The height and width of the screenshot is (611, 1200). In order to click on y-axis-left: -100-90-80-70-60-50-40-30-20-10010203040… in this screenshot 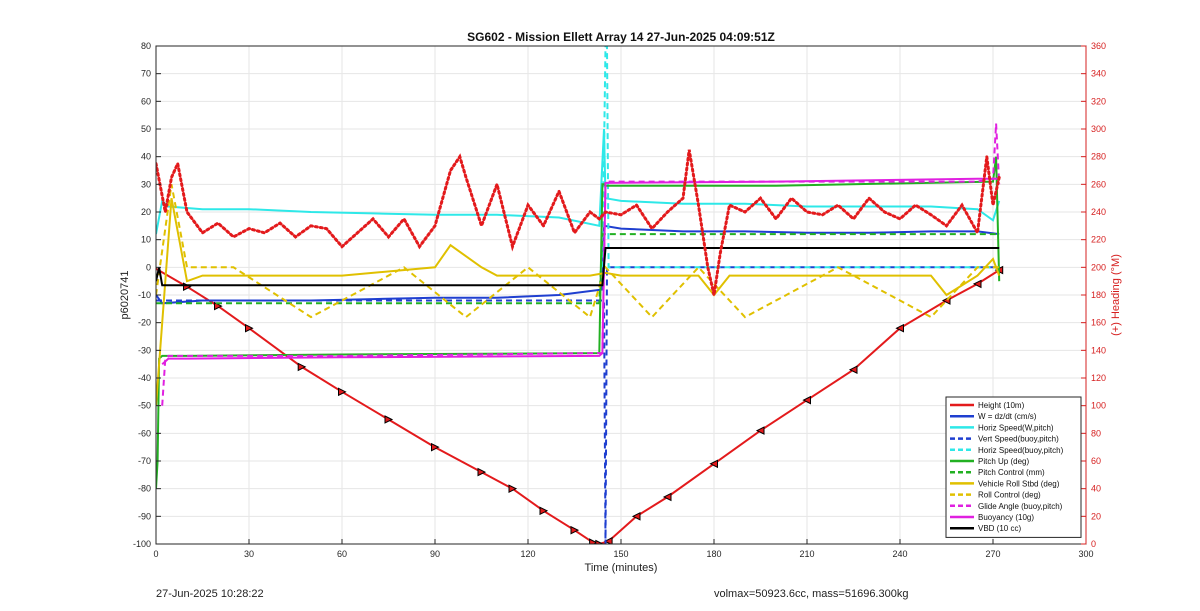, I will do `click(147, 295)`.